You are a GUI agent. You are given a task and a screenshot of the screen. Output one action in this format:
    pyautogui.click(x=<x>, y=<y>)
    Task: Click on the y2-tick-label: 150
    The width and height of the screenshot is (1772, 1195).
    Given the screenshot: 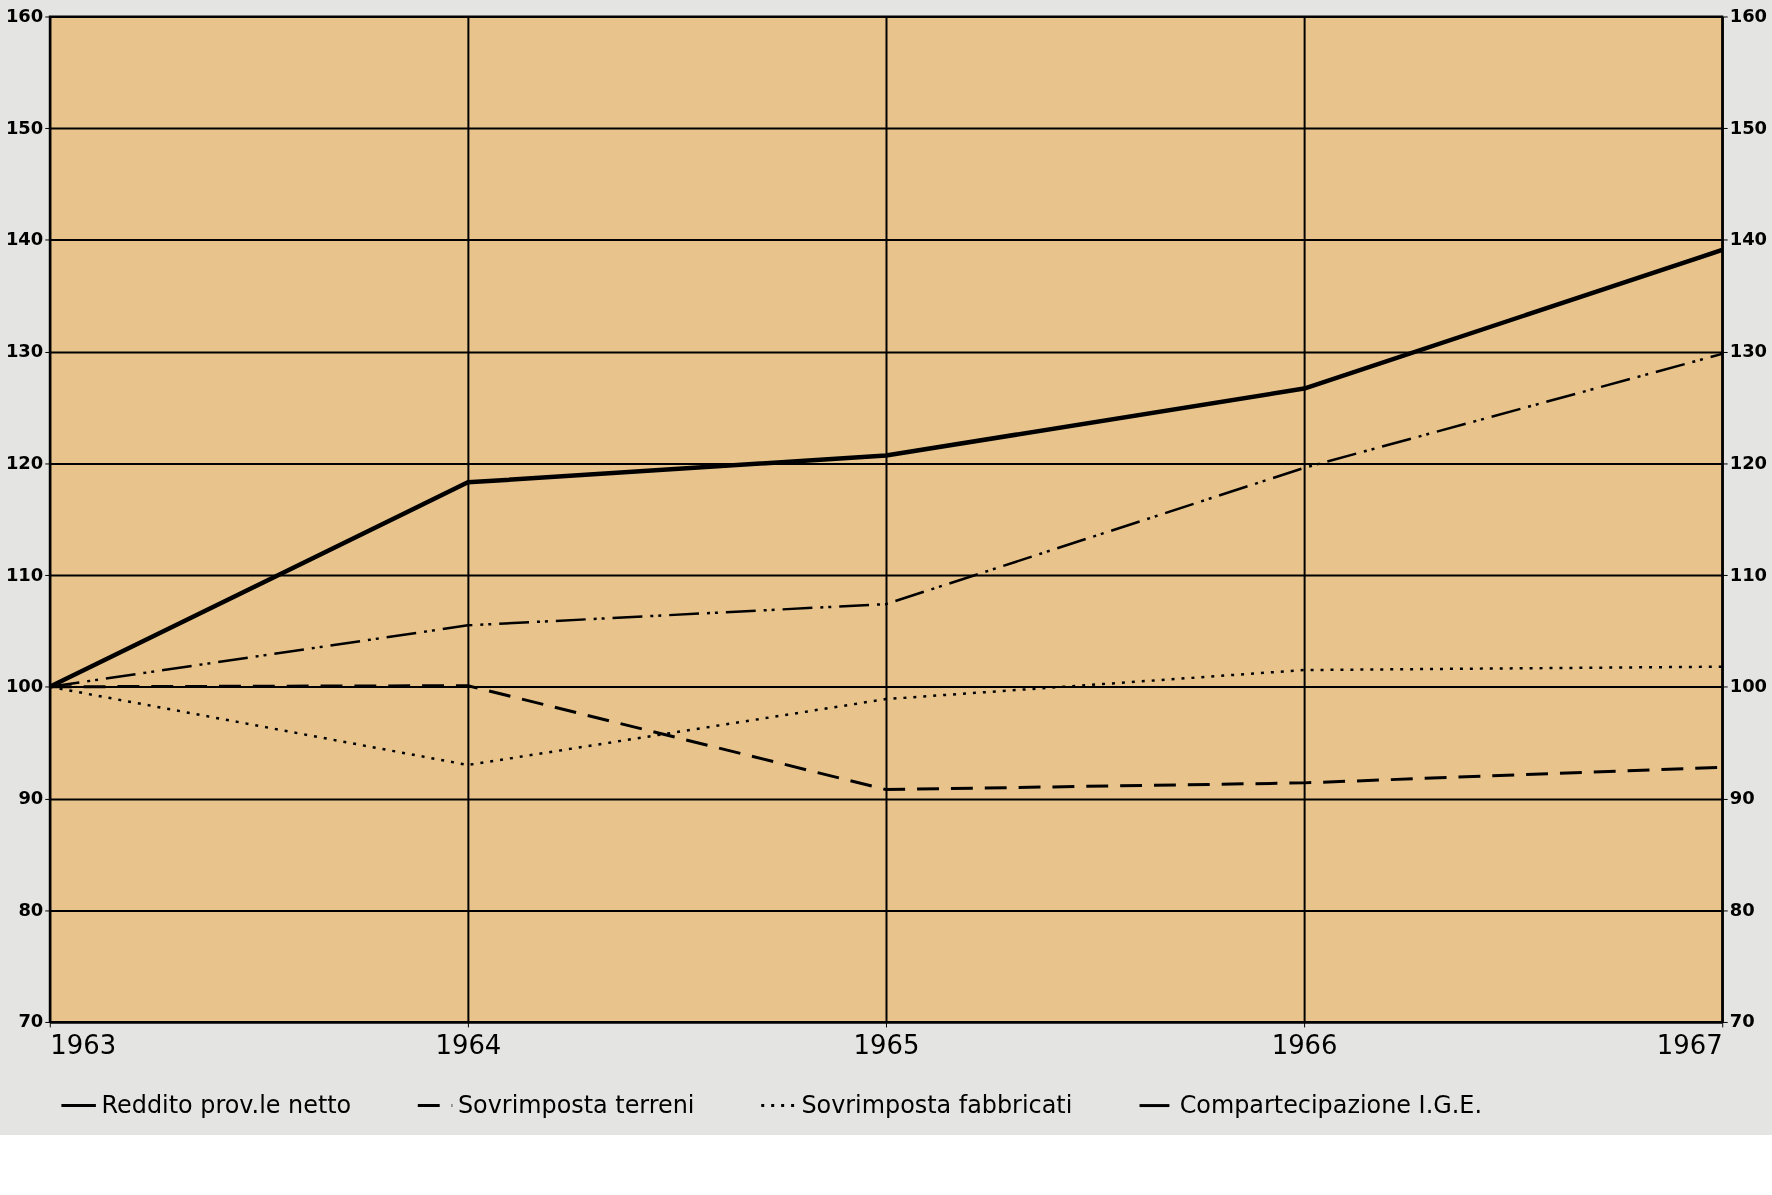 What is the action you would take?
    pyautogui.click(x=1748, y=127)
    